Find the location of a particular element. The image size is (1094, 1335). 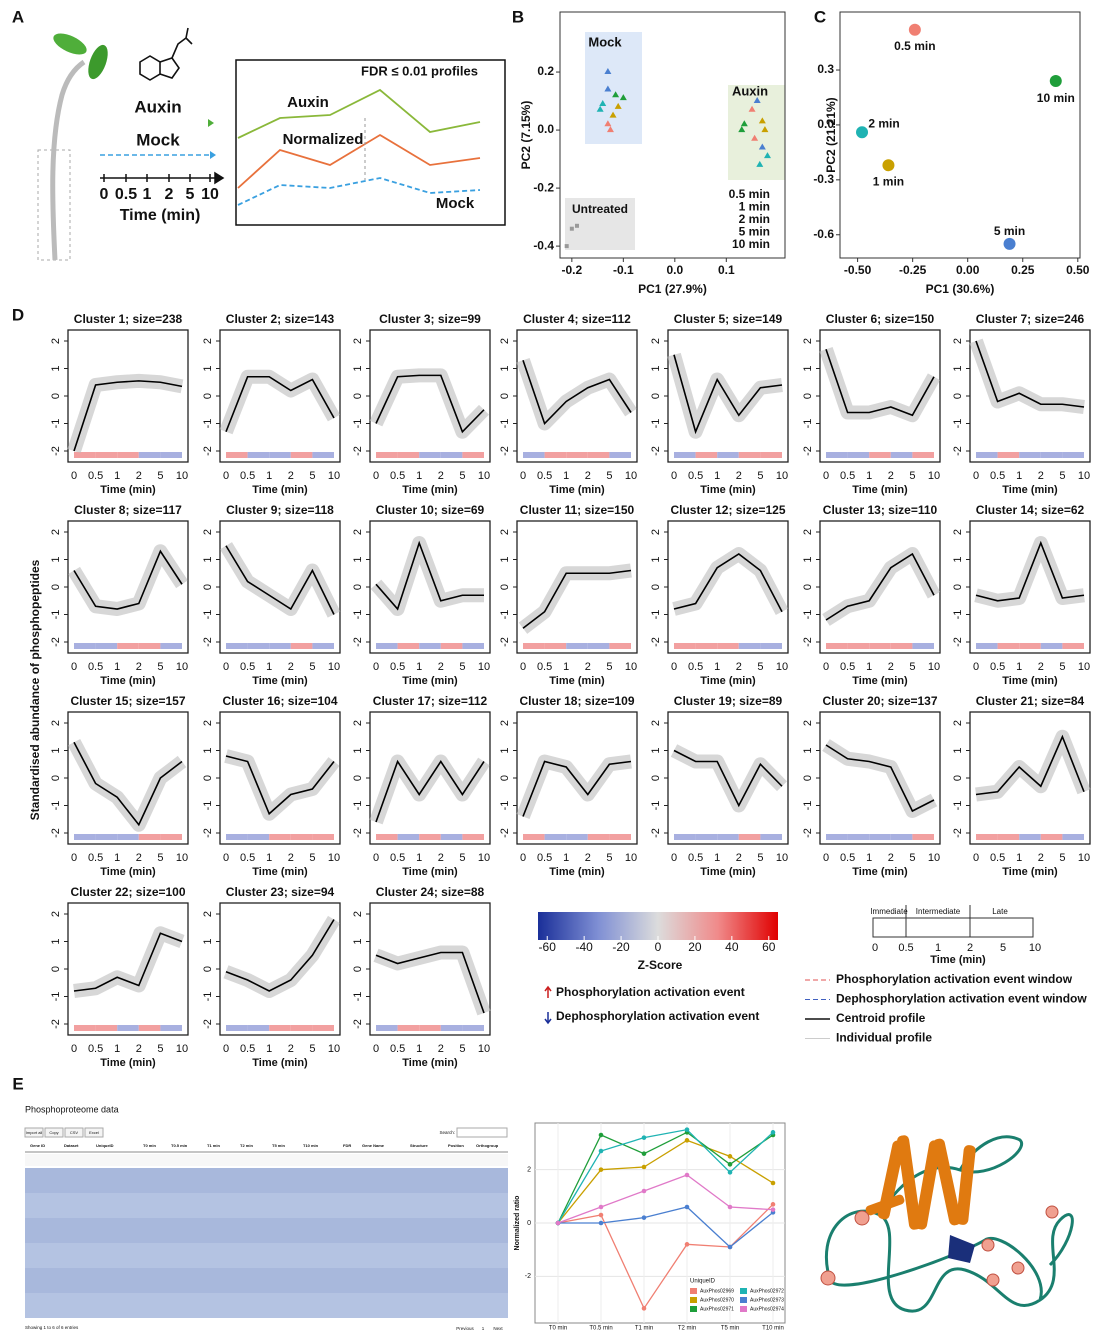

table-row is located at coordinates (266, 1305).